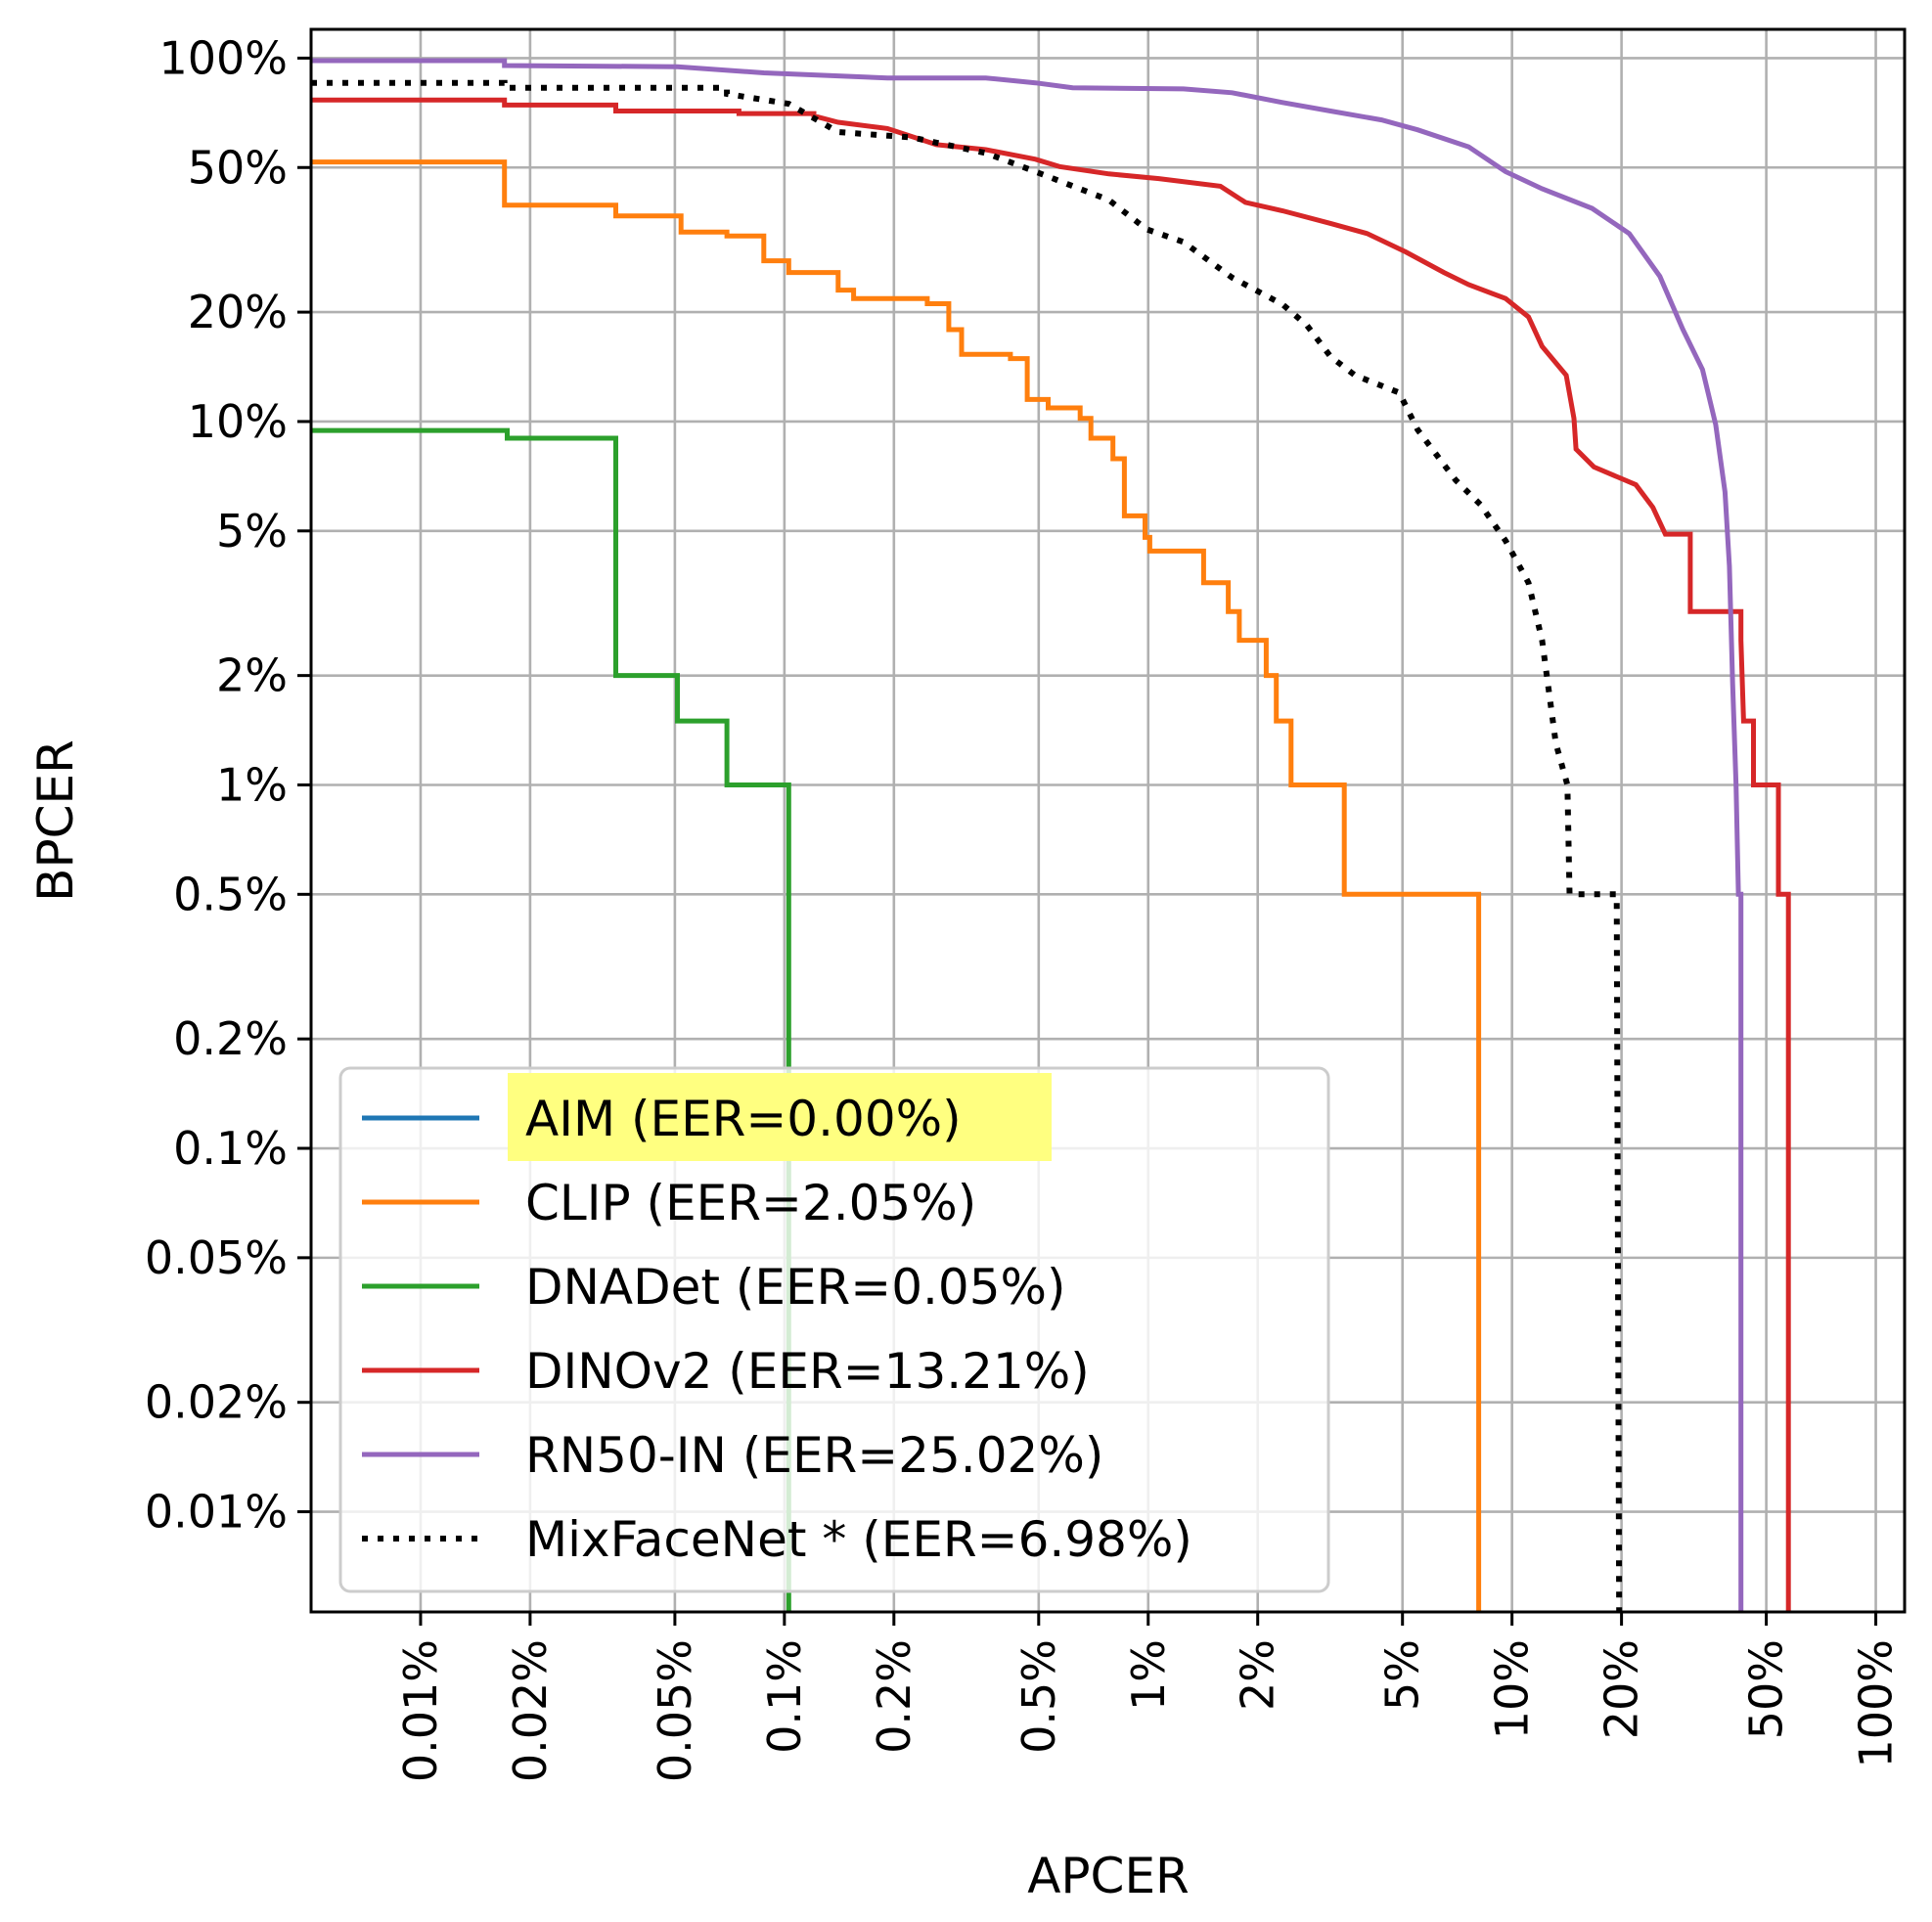  What do you see at coordinates (675, 1710) in the screenshot?
I see `x-tick-label: 0.05%` at bounding box center [675, 1710].